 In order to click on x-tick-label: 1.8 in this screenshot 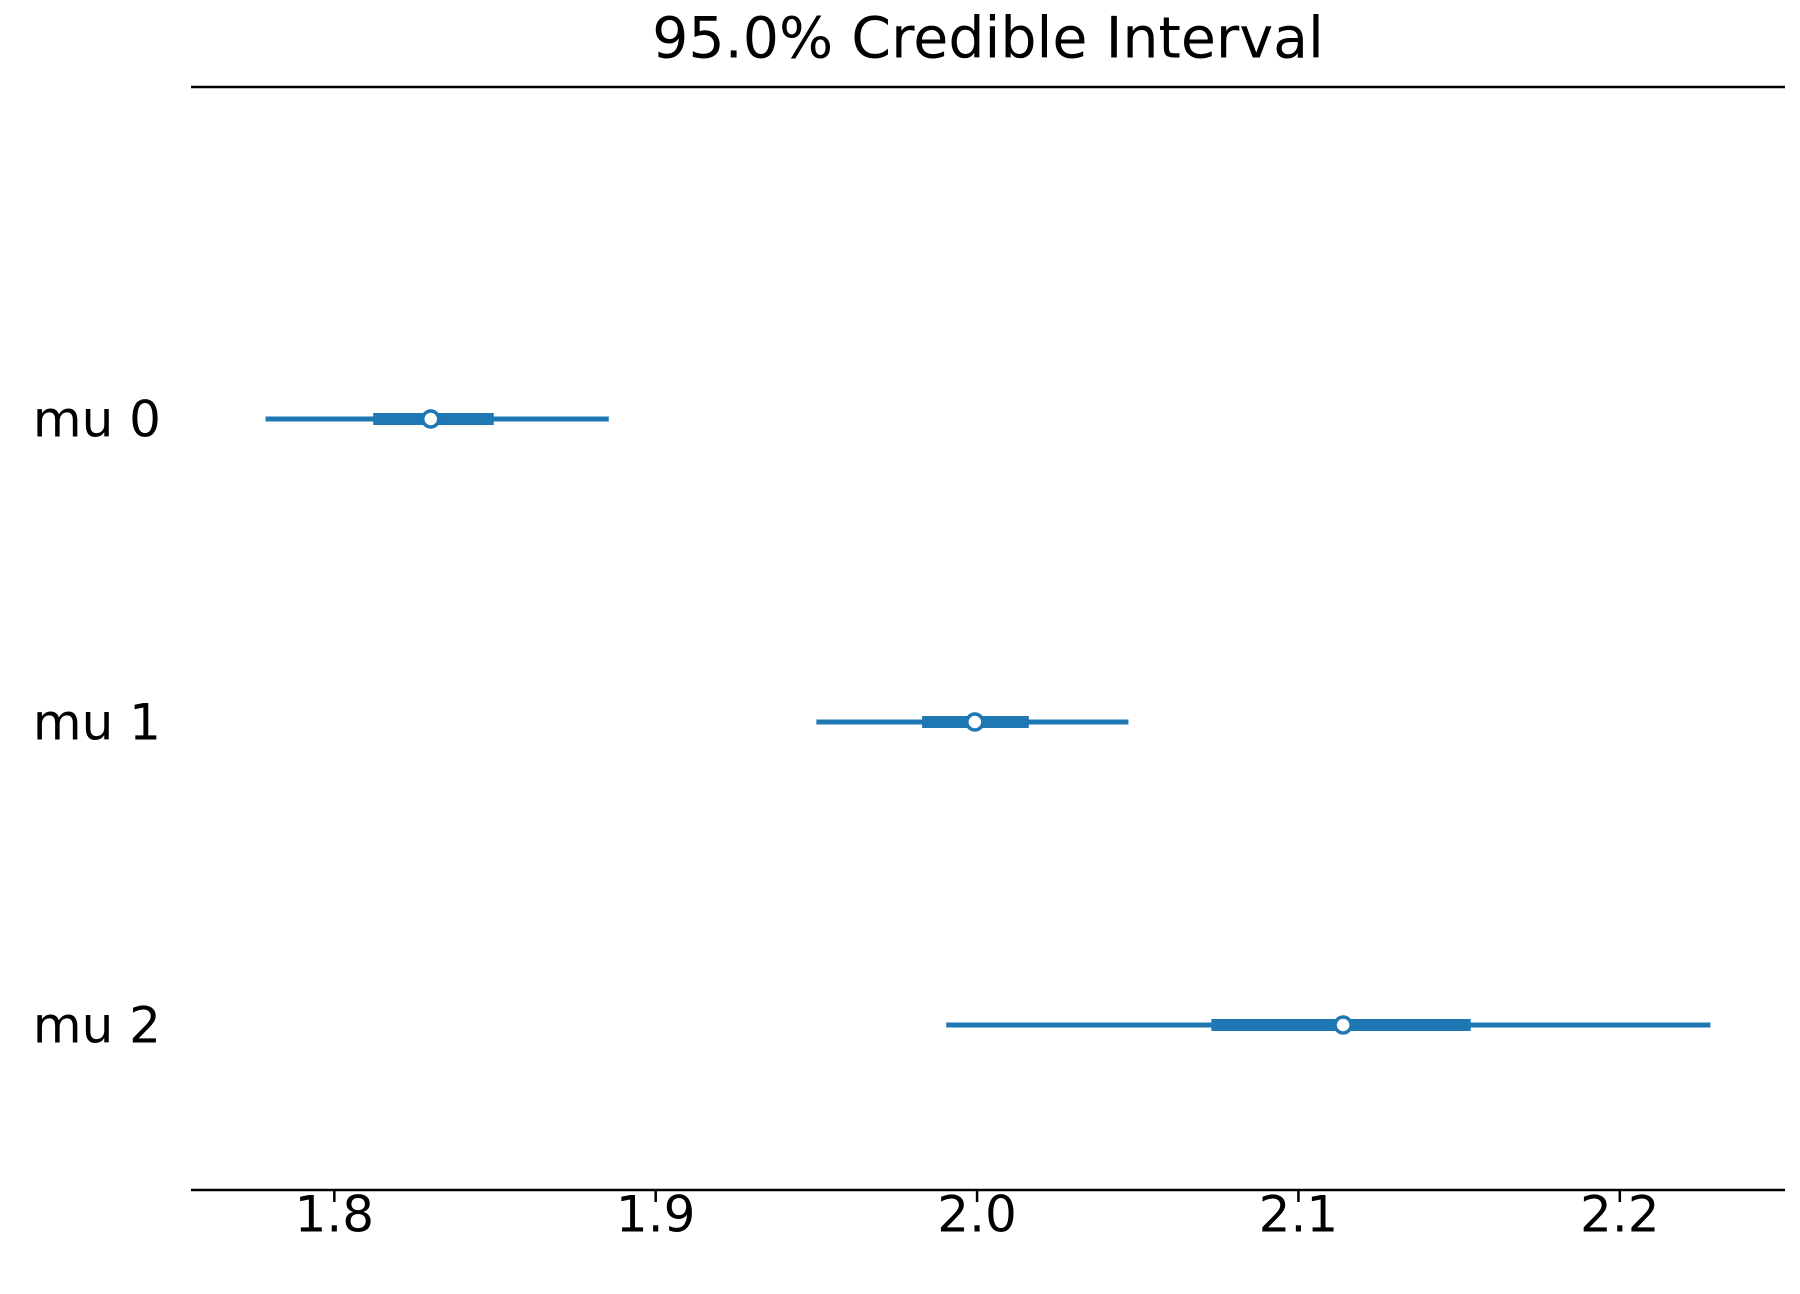, I will do `click(335, 1215)`.